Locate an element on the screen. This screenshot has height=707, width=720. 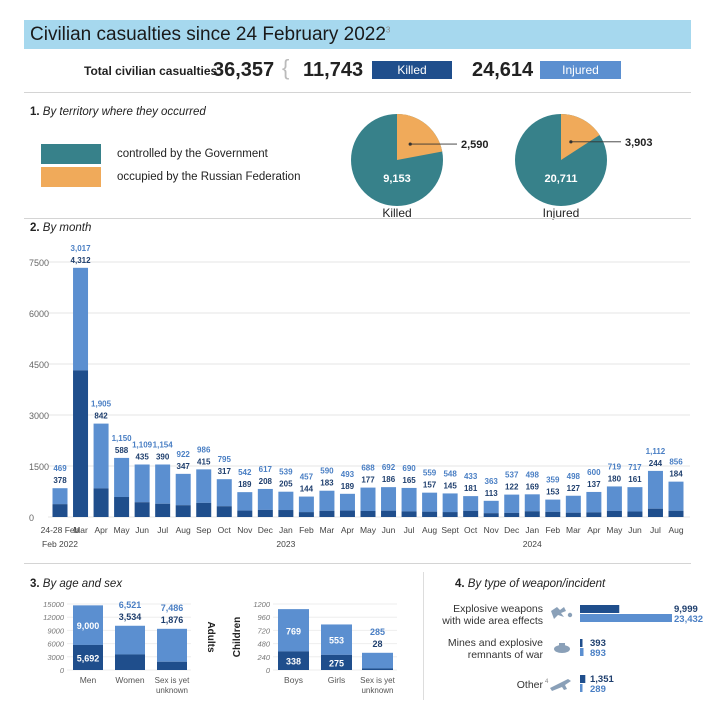
data-label-injured: 769 is located at coordinates (293, 631).